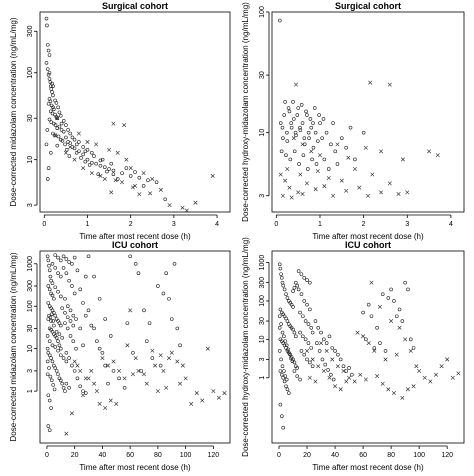 The height and width of the screenshot is (476, 474). Describe the element at coordinates (30, 286) in the screenshot. I see `y-tick-label: 300` at that location.